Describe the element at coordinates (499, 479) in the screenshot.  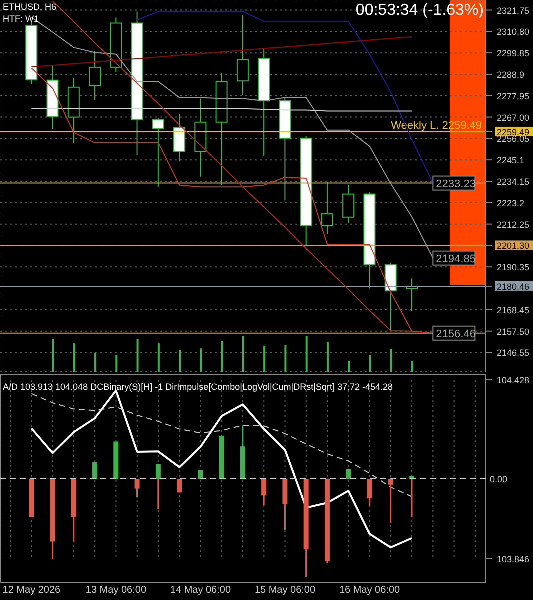
I see `ref-line-label: 0.00` at that location.